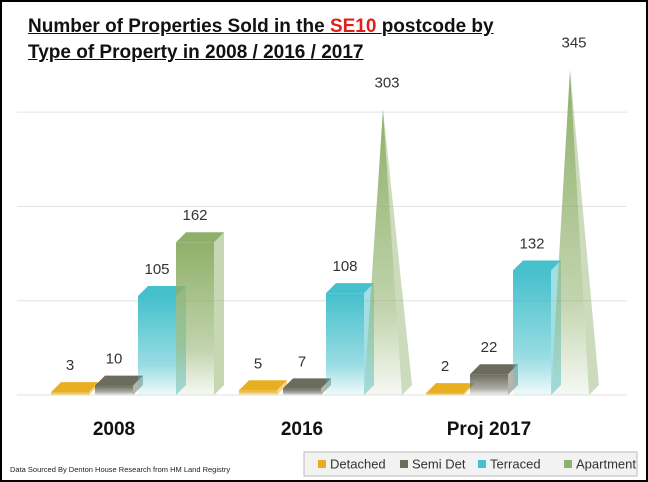 The image size is (648, 482). Describe the element at coordinates (353, 26) in the screenshot. I see `title-highlight: SE10` at that location.